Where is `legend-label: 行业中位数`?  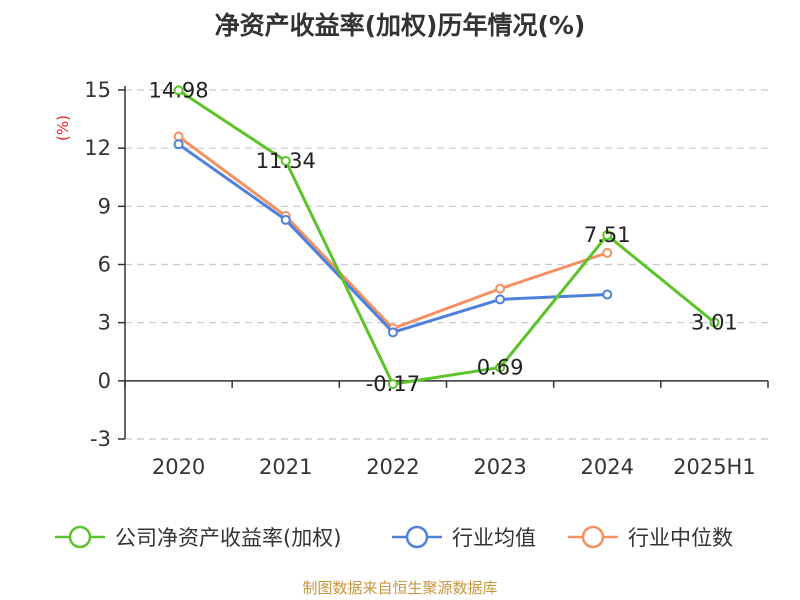
legend-label: 行业中位数 is located at coordinates (680, 538).